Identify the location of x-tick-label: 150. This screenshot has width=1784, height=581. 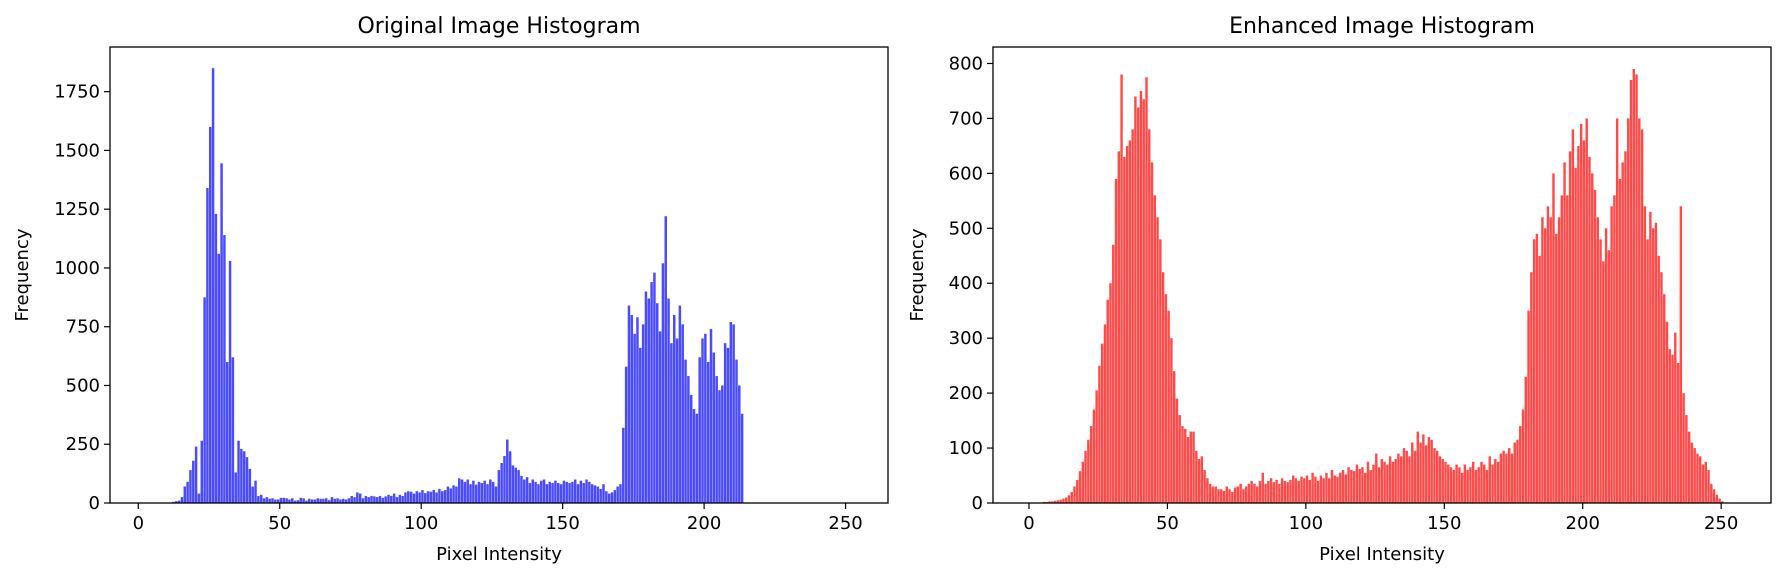
(562, 523).